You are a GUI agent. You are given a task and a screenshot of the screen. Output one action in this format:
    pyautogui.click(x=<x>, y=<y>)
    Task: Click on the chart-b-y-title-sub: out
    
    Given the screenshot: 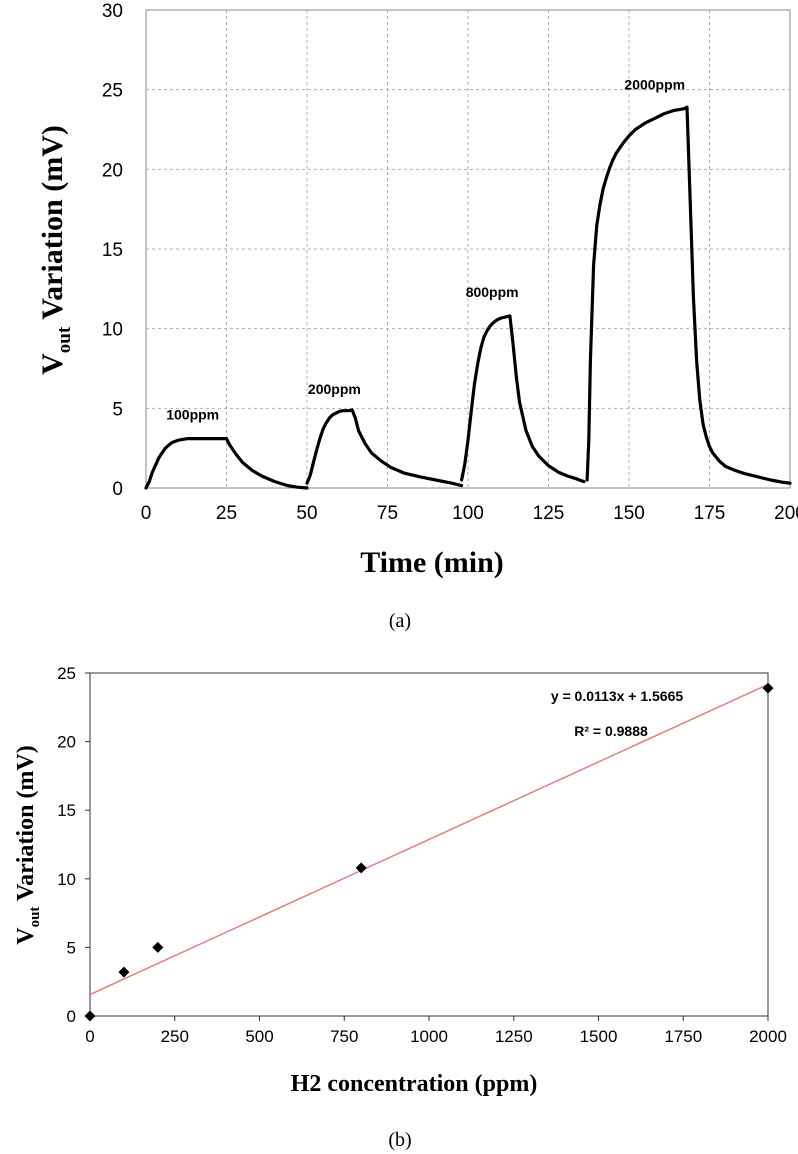 What is the action you would take?
    pyautogui.click(x=35, y=917)
    